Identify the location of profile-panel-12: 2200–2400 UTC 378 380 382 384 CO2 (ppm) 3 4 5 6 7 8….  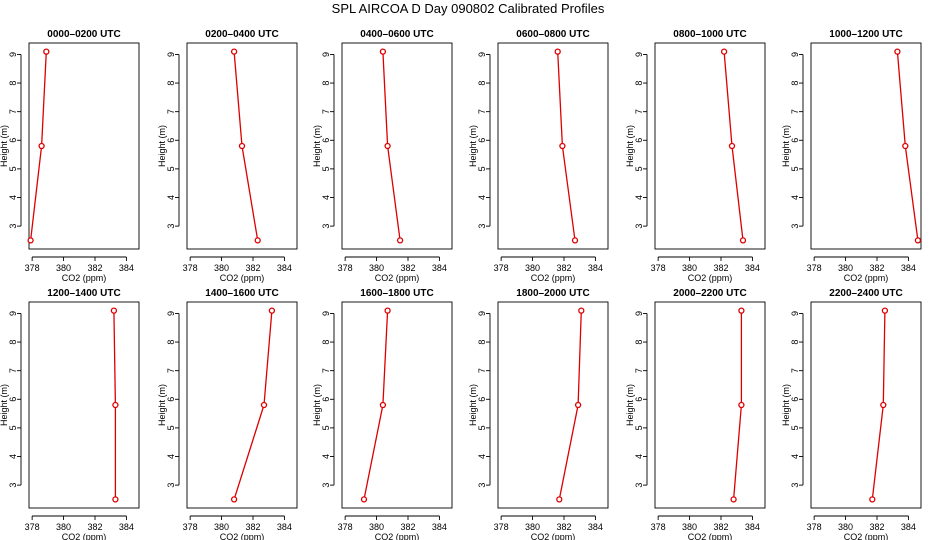
(851, 414).